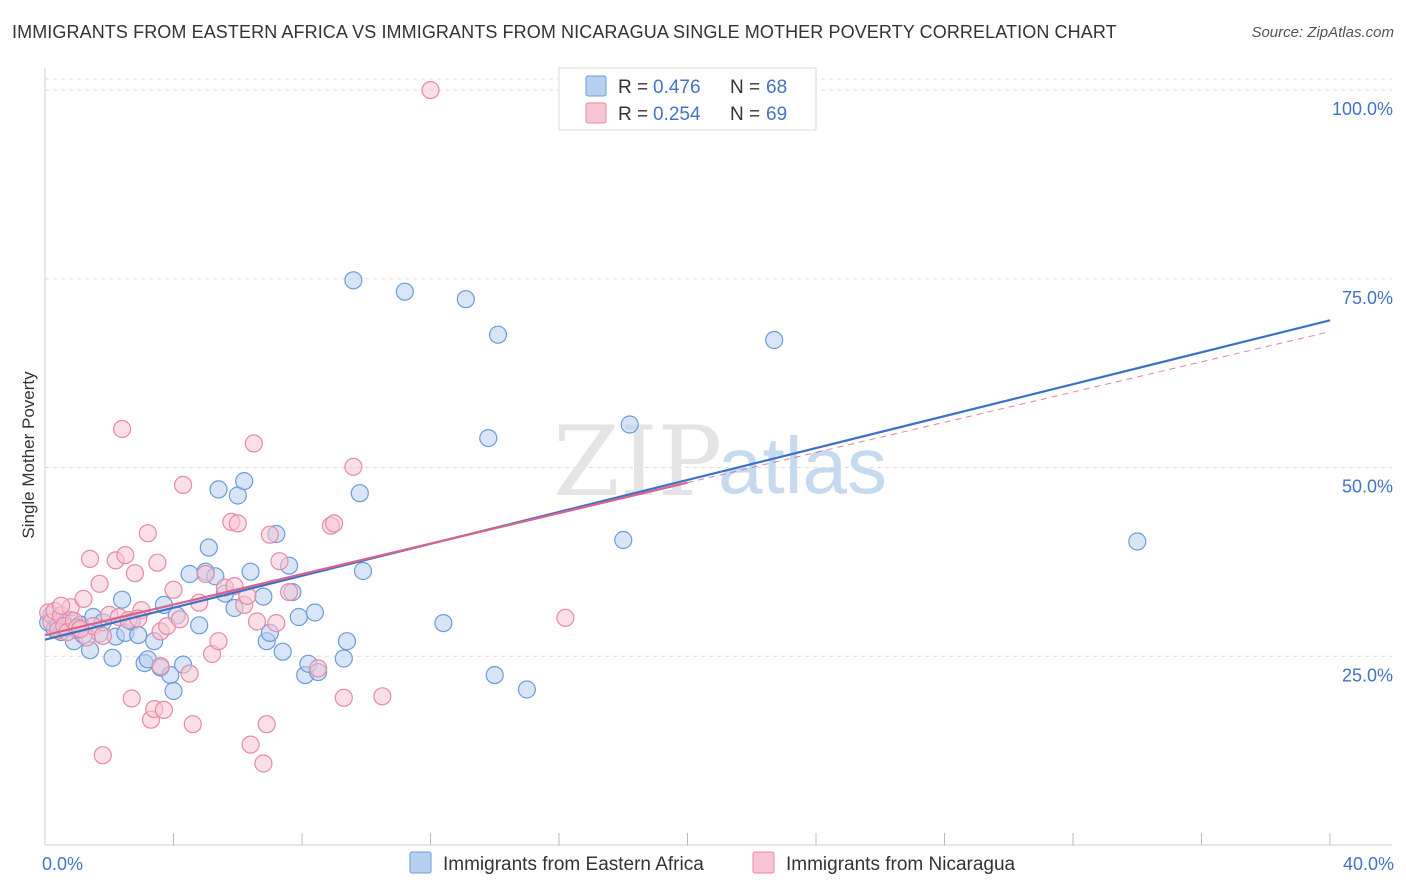  Describe the element at coordinates (366, 559) in the screenshot. I see `trend-line-nicaragua` at that location.